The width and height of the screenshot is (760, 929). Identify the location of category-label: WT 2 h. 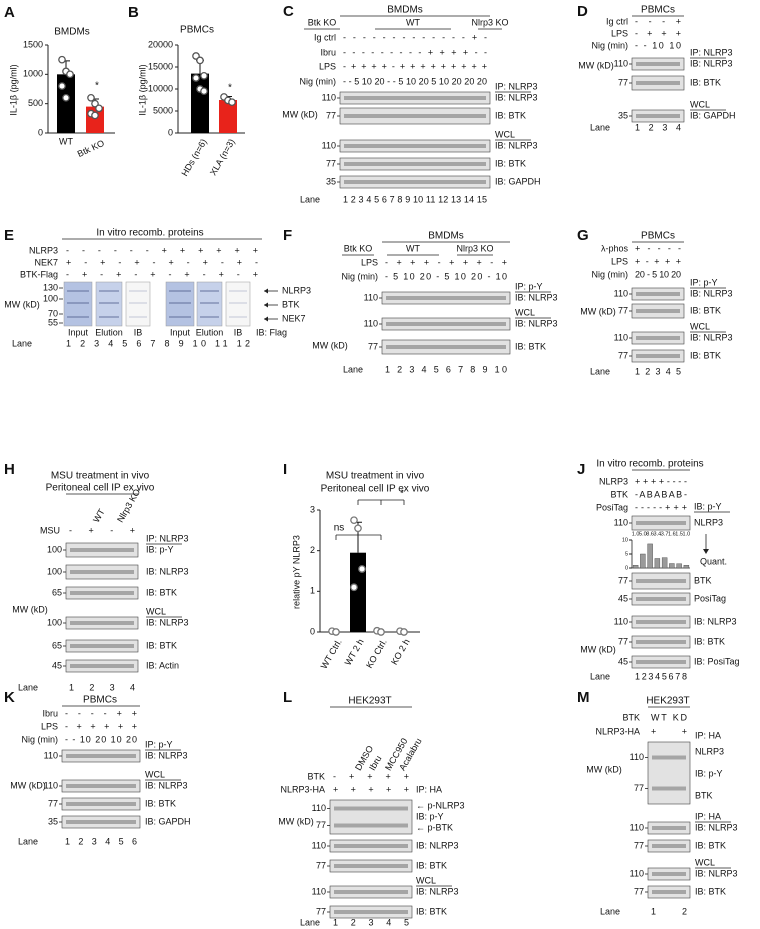
(354, 652).